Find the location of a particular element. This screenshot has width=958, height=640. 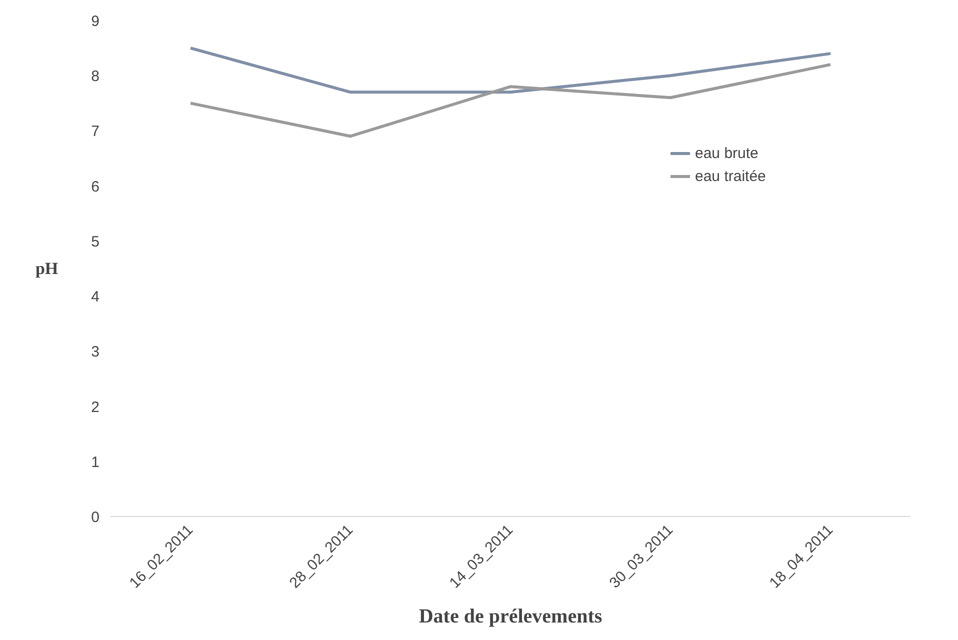

y-tick-label: 0 is located at coordinates (95, 517).